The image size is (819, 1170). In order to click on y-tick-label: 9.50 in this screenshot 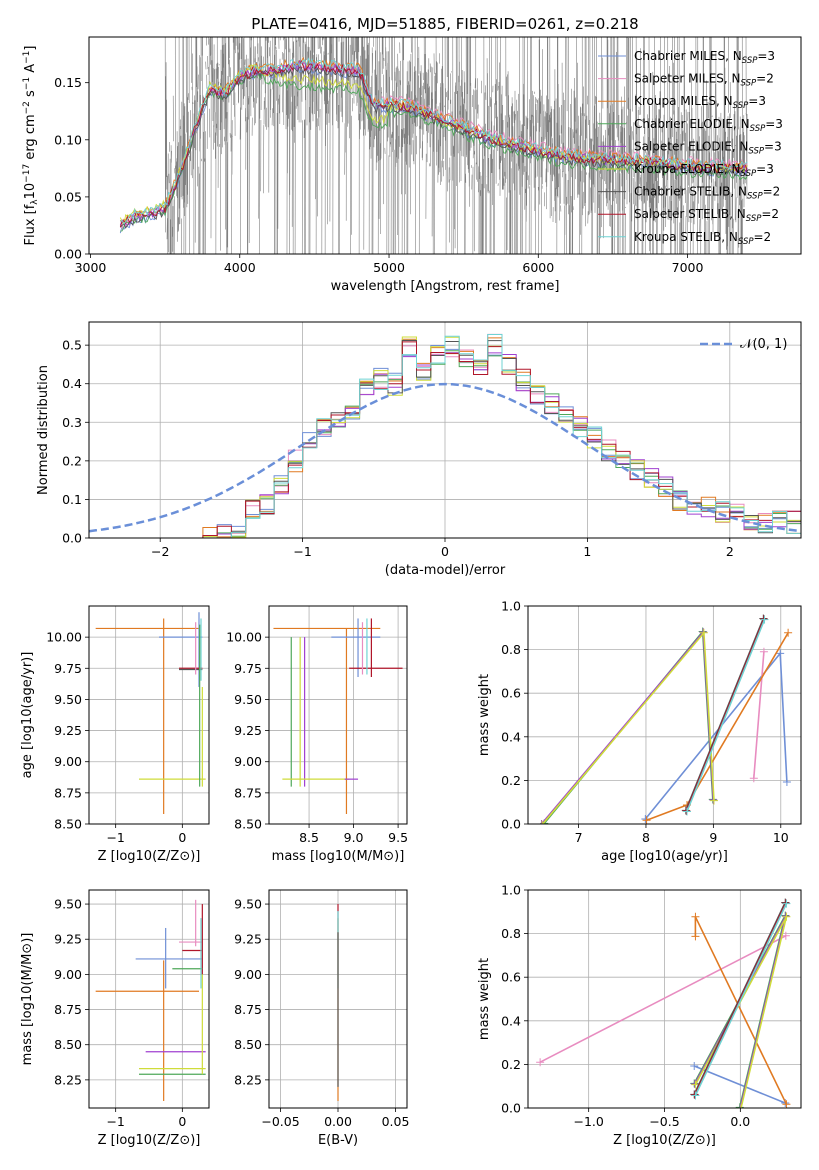, I will do `click(248, 904)`.